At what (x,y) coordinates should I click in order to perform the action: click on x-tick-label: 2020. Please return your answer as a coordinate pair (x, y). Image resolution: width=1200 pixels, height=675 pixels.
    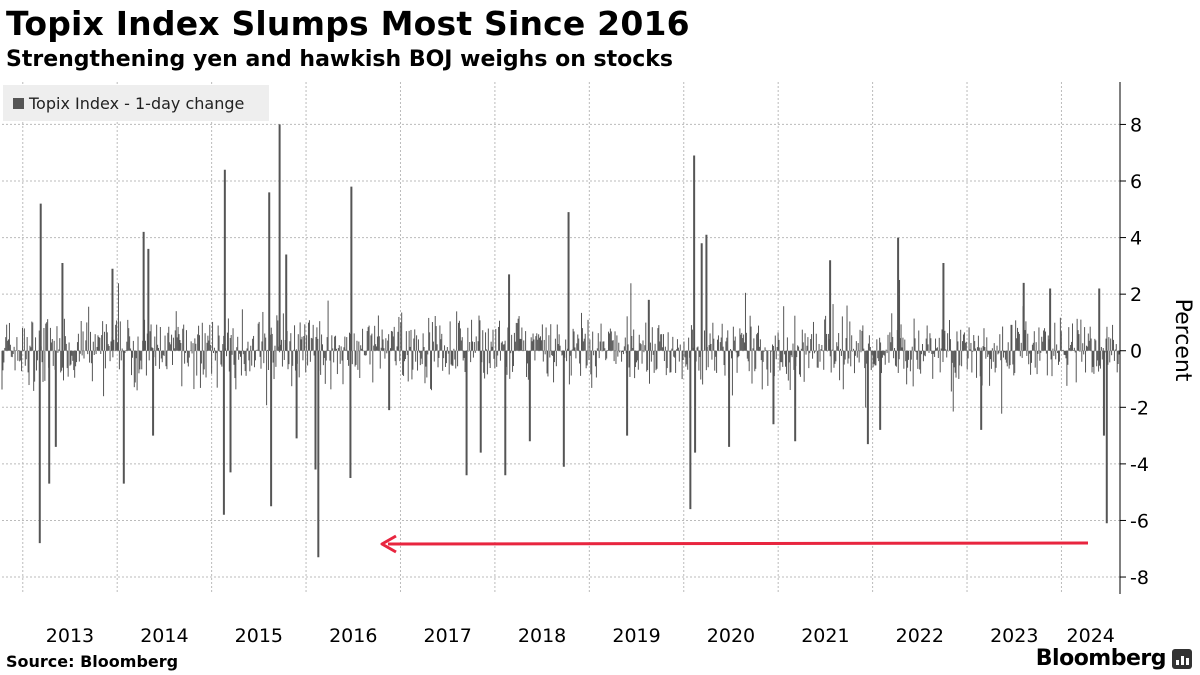
    Looking at the image, I should click on (731, 636).